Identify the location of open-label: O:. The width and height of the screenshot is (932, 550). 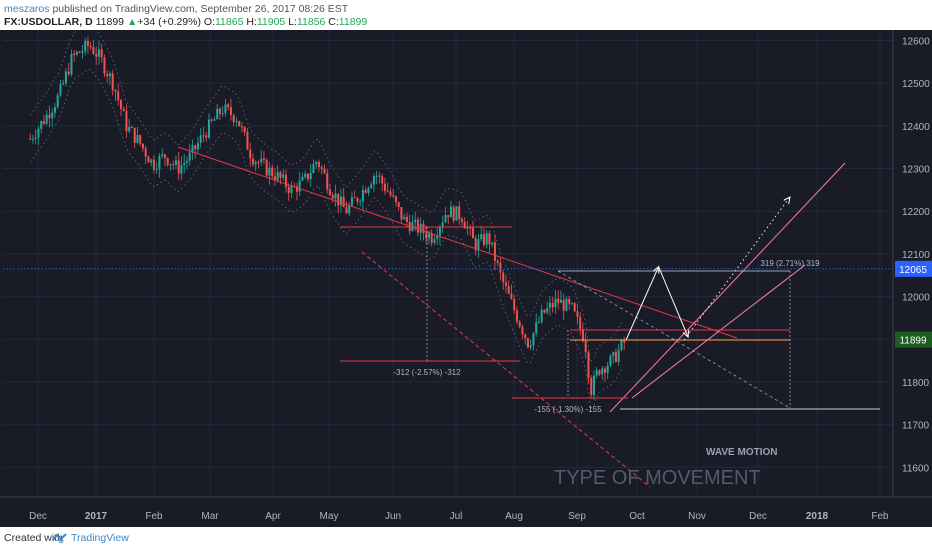
(209, 22).